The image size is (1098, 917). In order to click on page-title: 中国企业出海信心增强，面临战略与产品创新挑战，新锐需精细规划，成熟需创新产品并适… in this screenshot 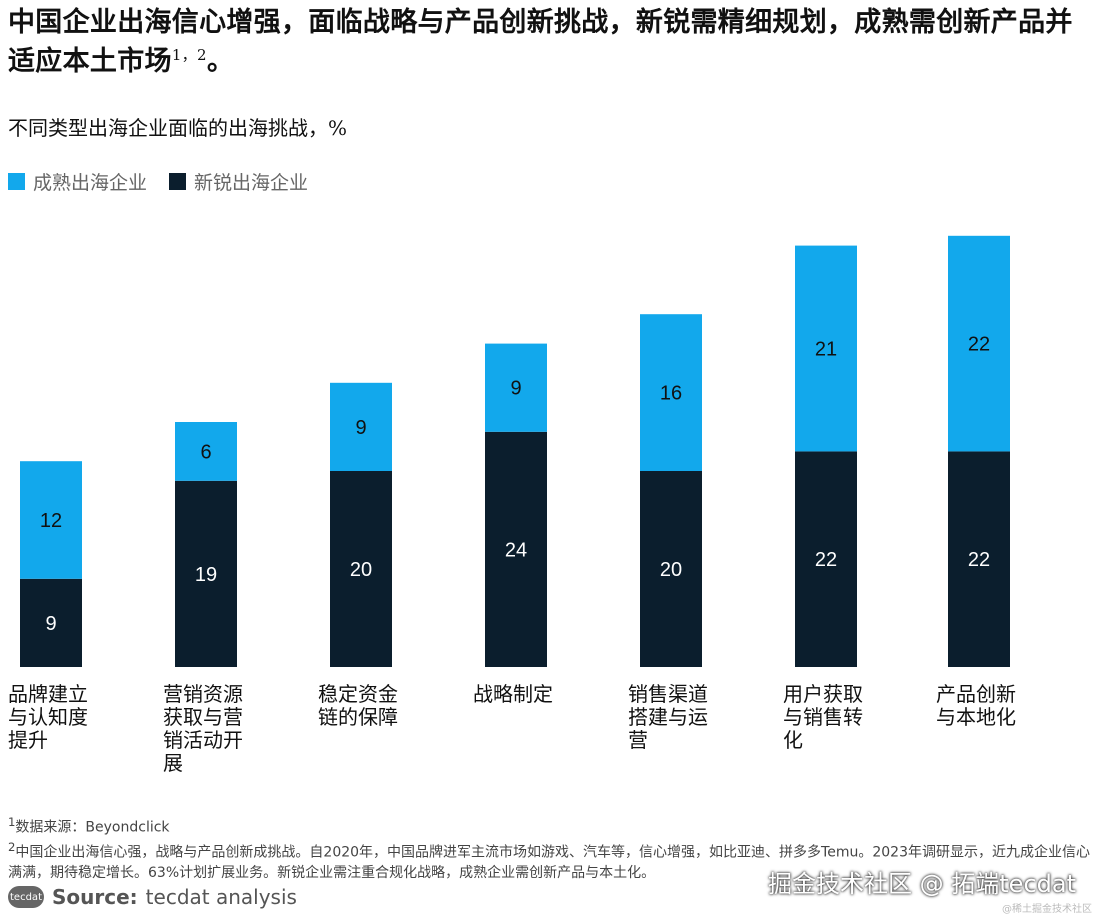, I will do `click(540, 42)`.